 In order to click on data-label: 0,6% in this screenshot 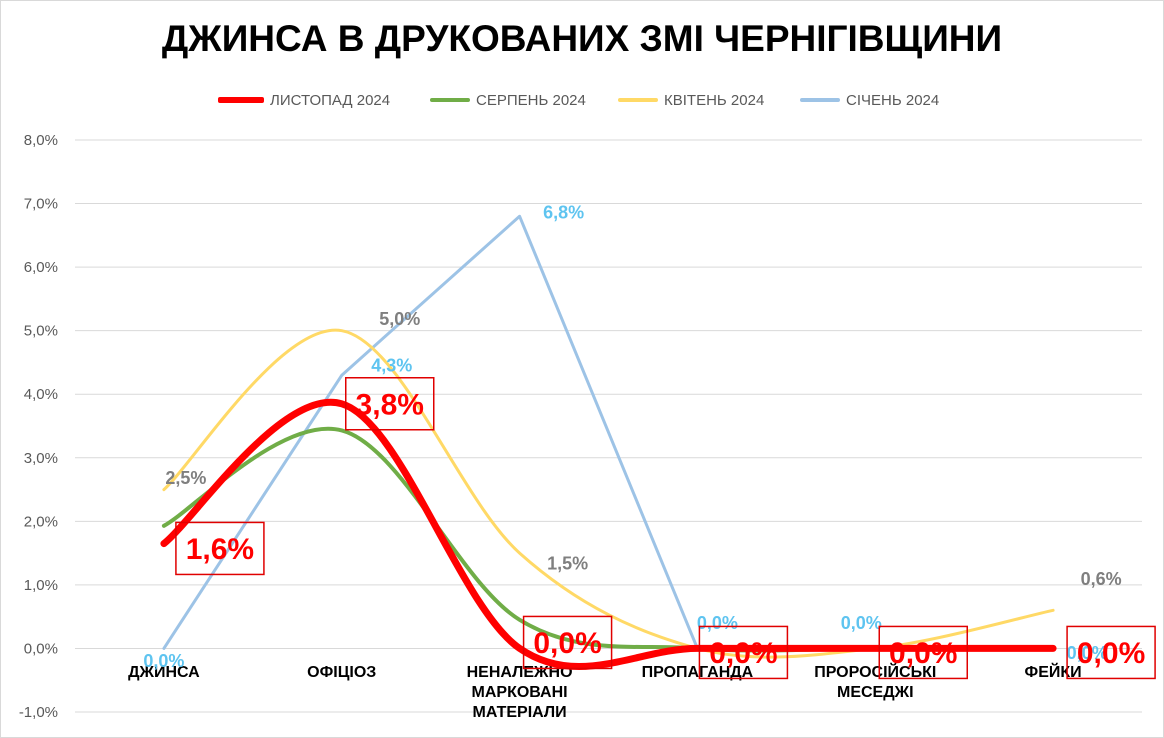, I will do `click(1101, 579)`.